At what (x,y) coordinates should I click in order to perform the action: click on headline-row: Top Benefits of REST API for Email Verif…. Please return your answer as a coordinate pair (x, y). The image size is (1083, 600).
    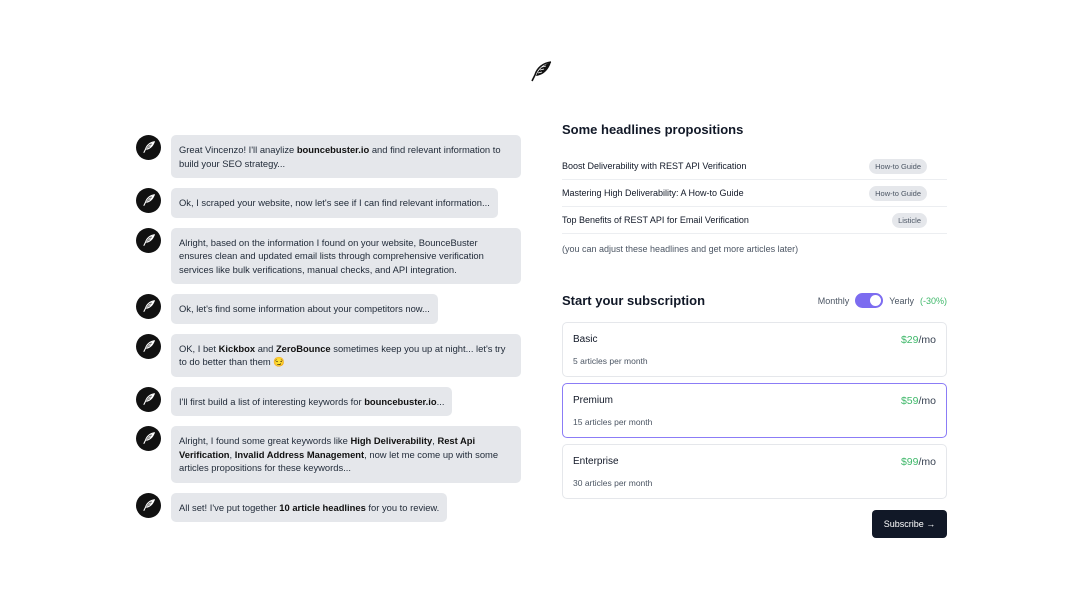
    Looking at the image, I should click on (754, 220).